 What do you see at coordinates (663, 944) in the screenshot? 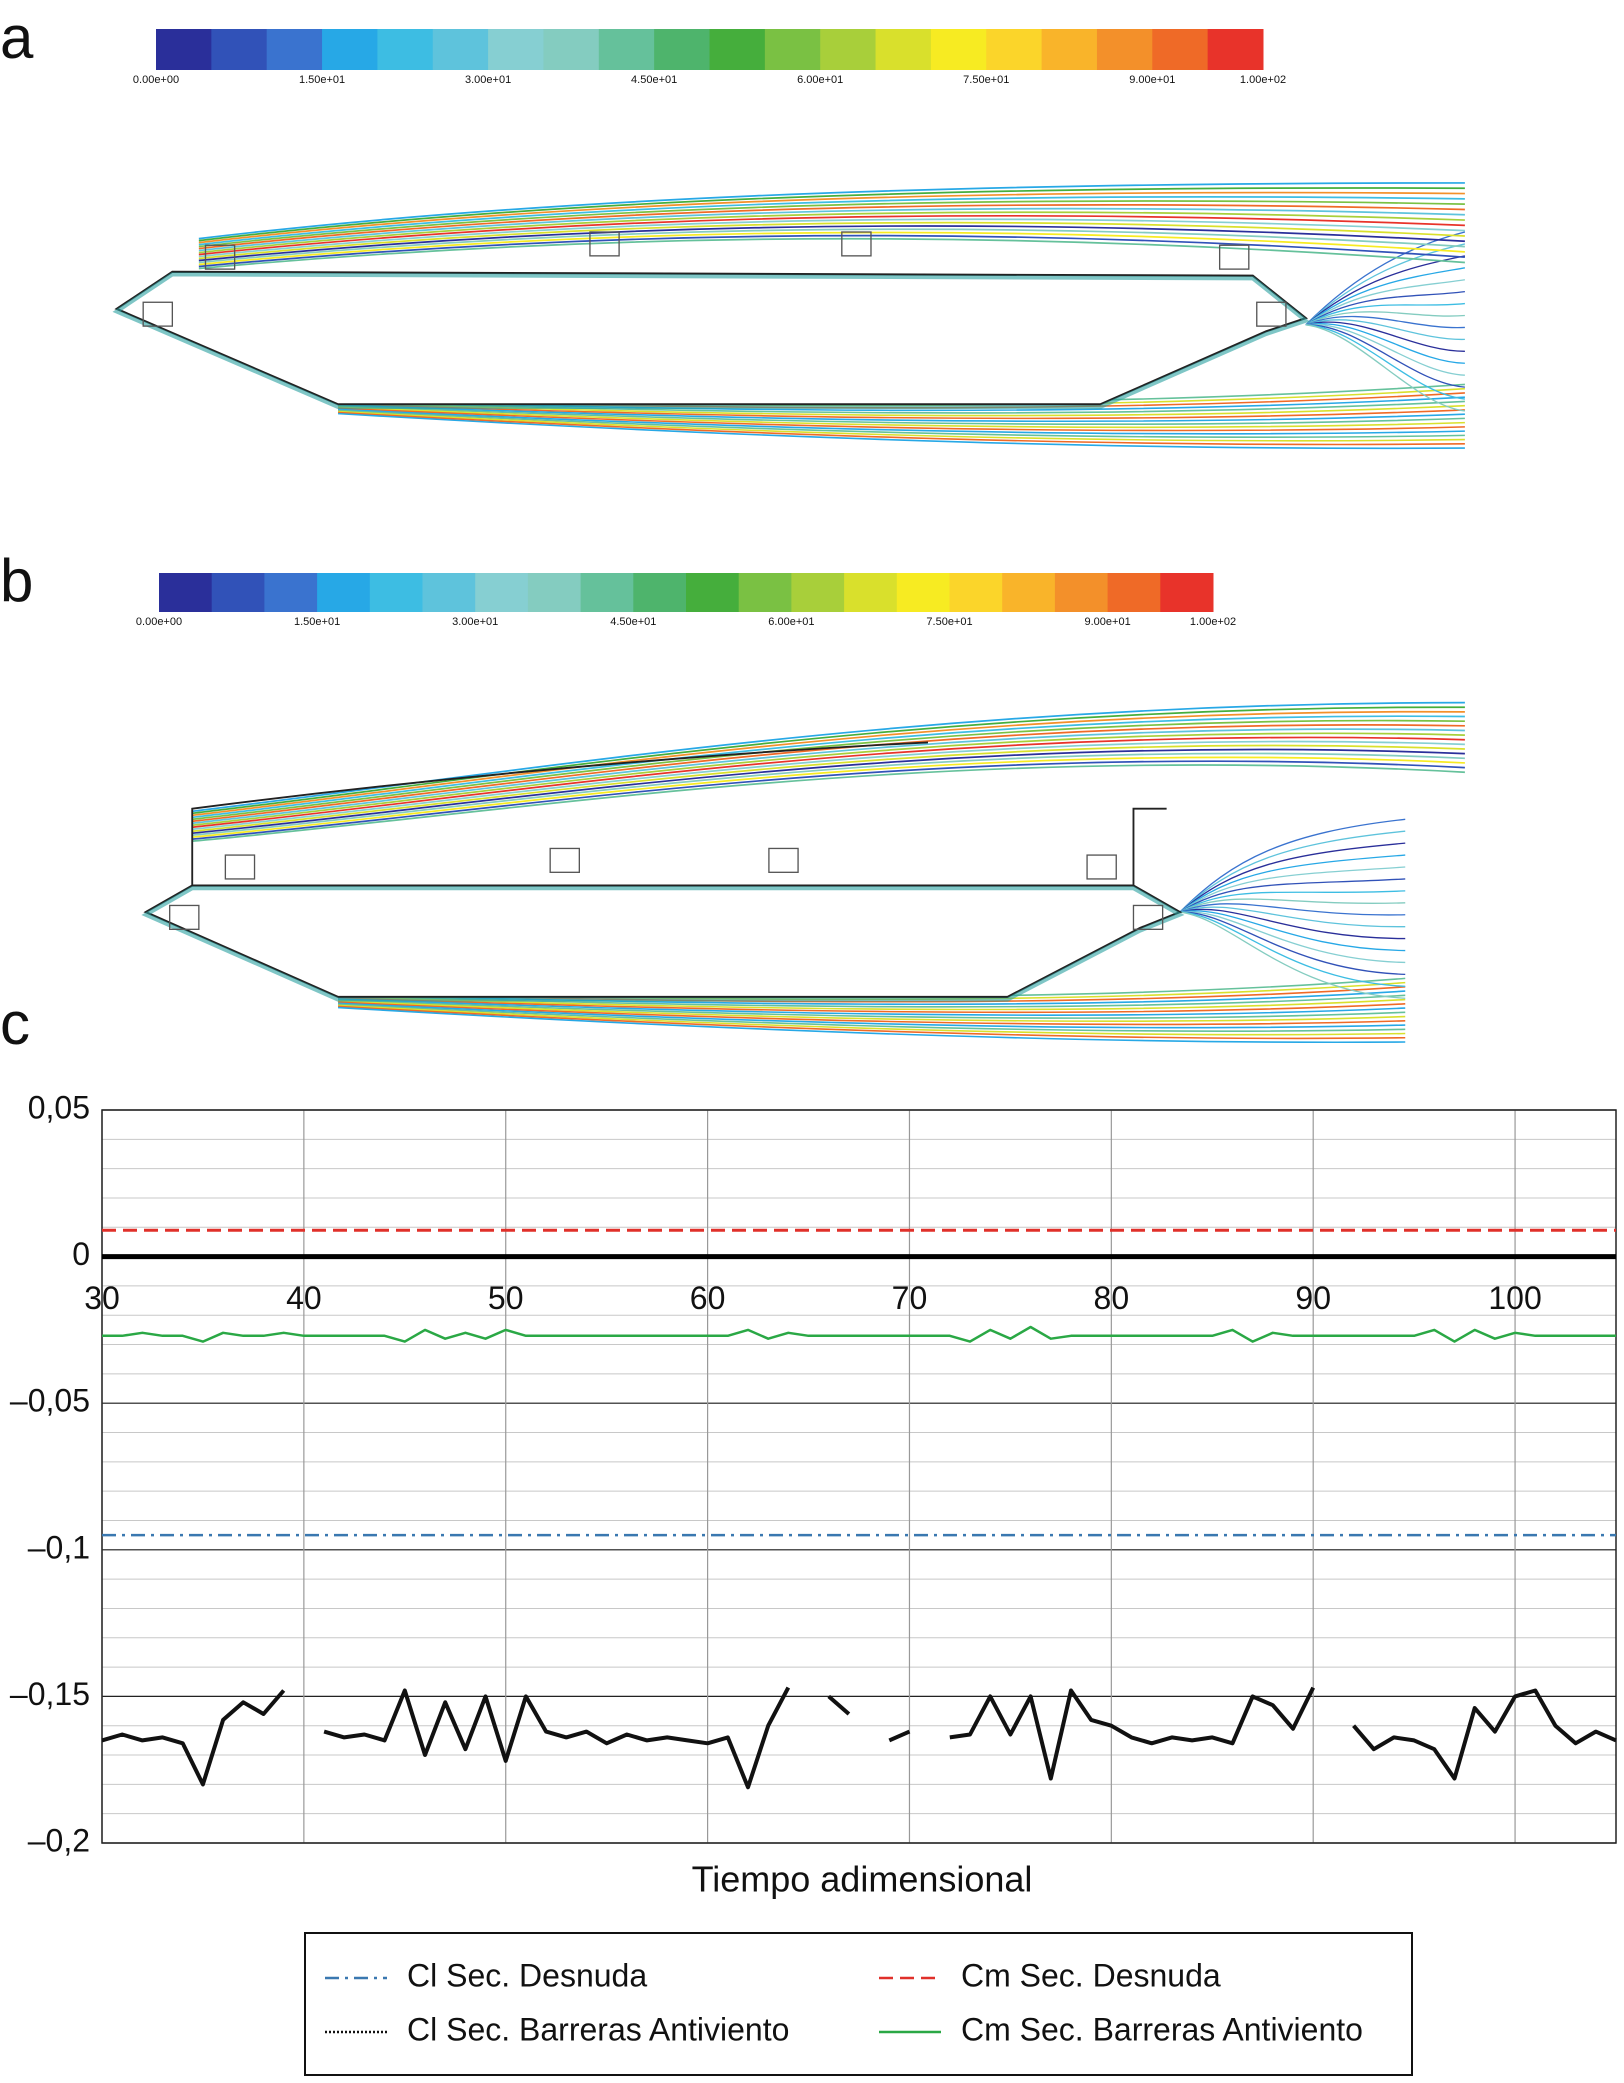
I see `deck-edge` at bounding box center [663, 944].